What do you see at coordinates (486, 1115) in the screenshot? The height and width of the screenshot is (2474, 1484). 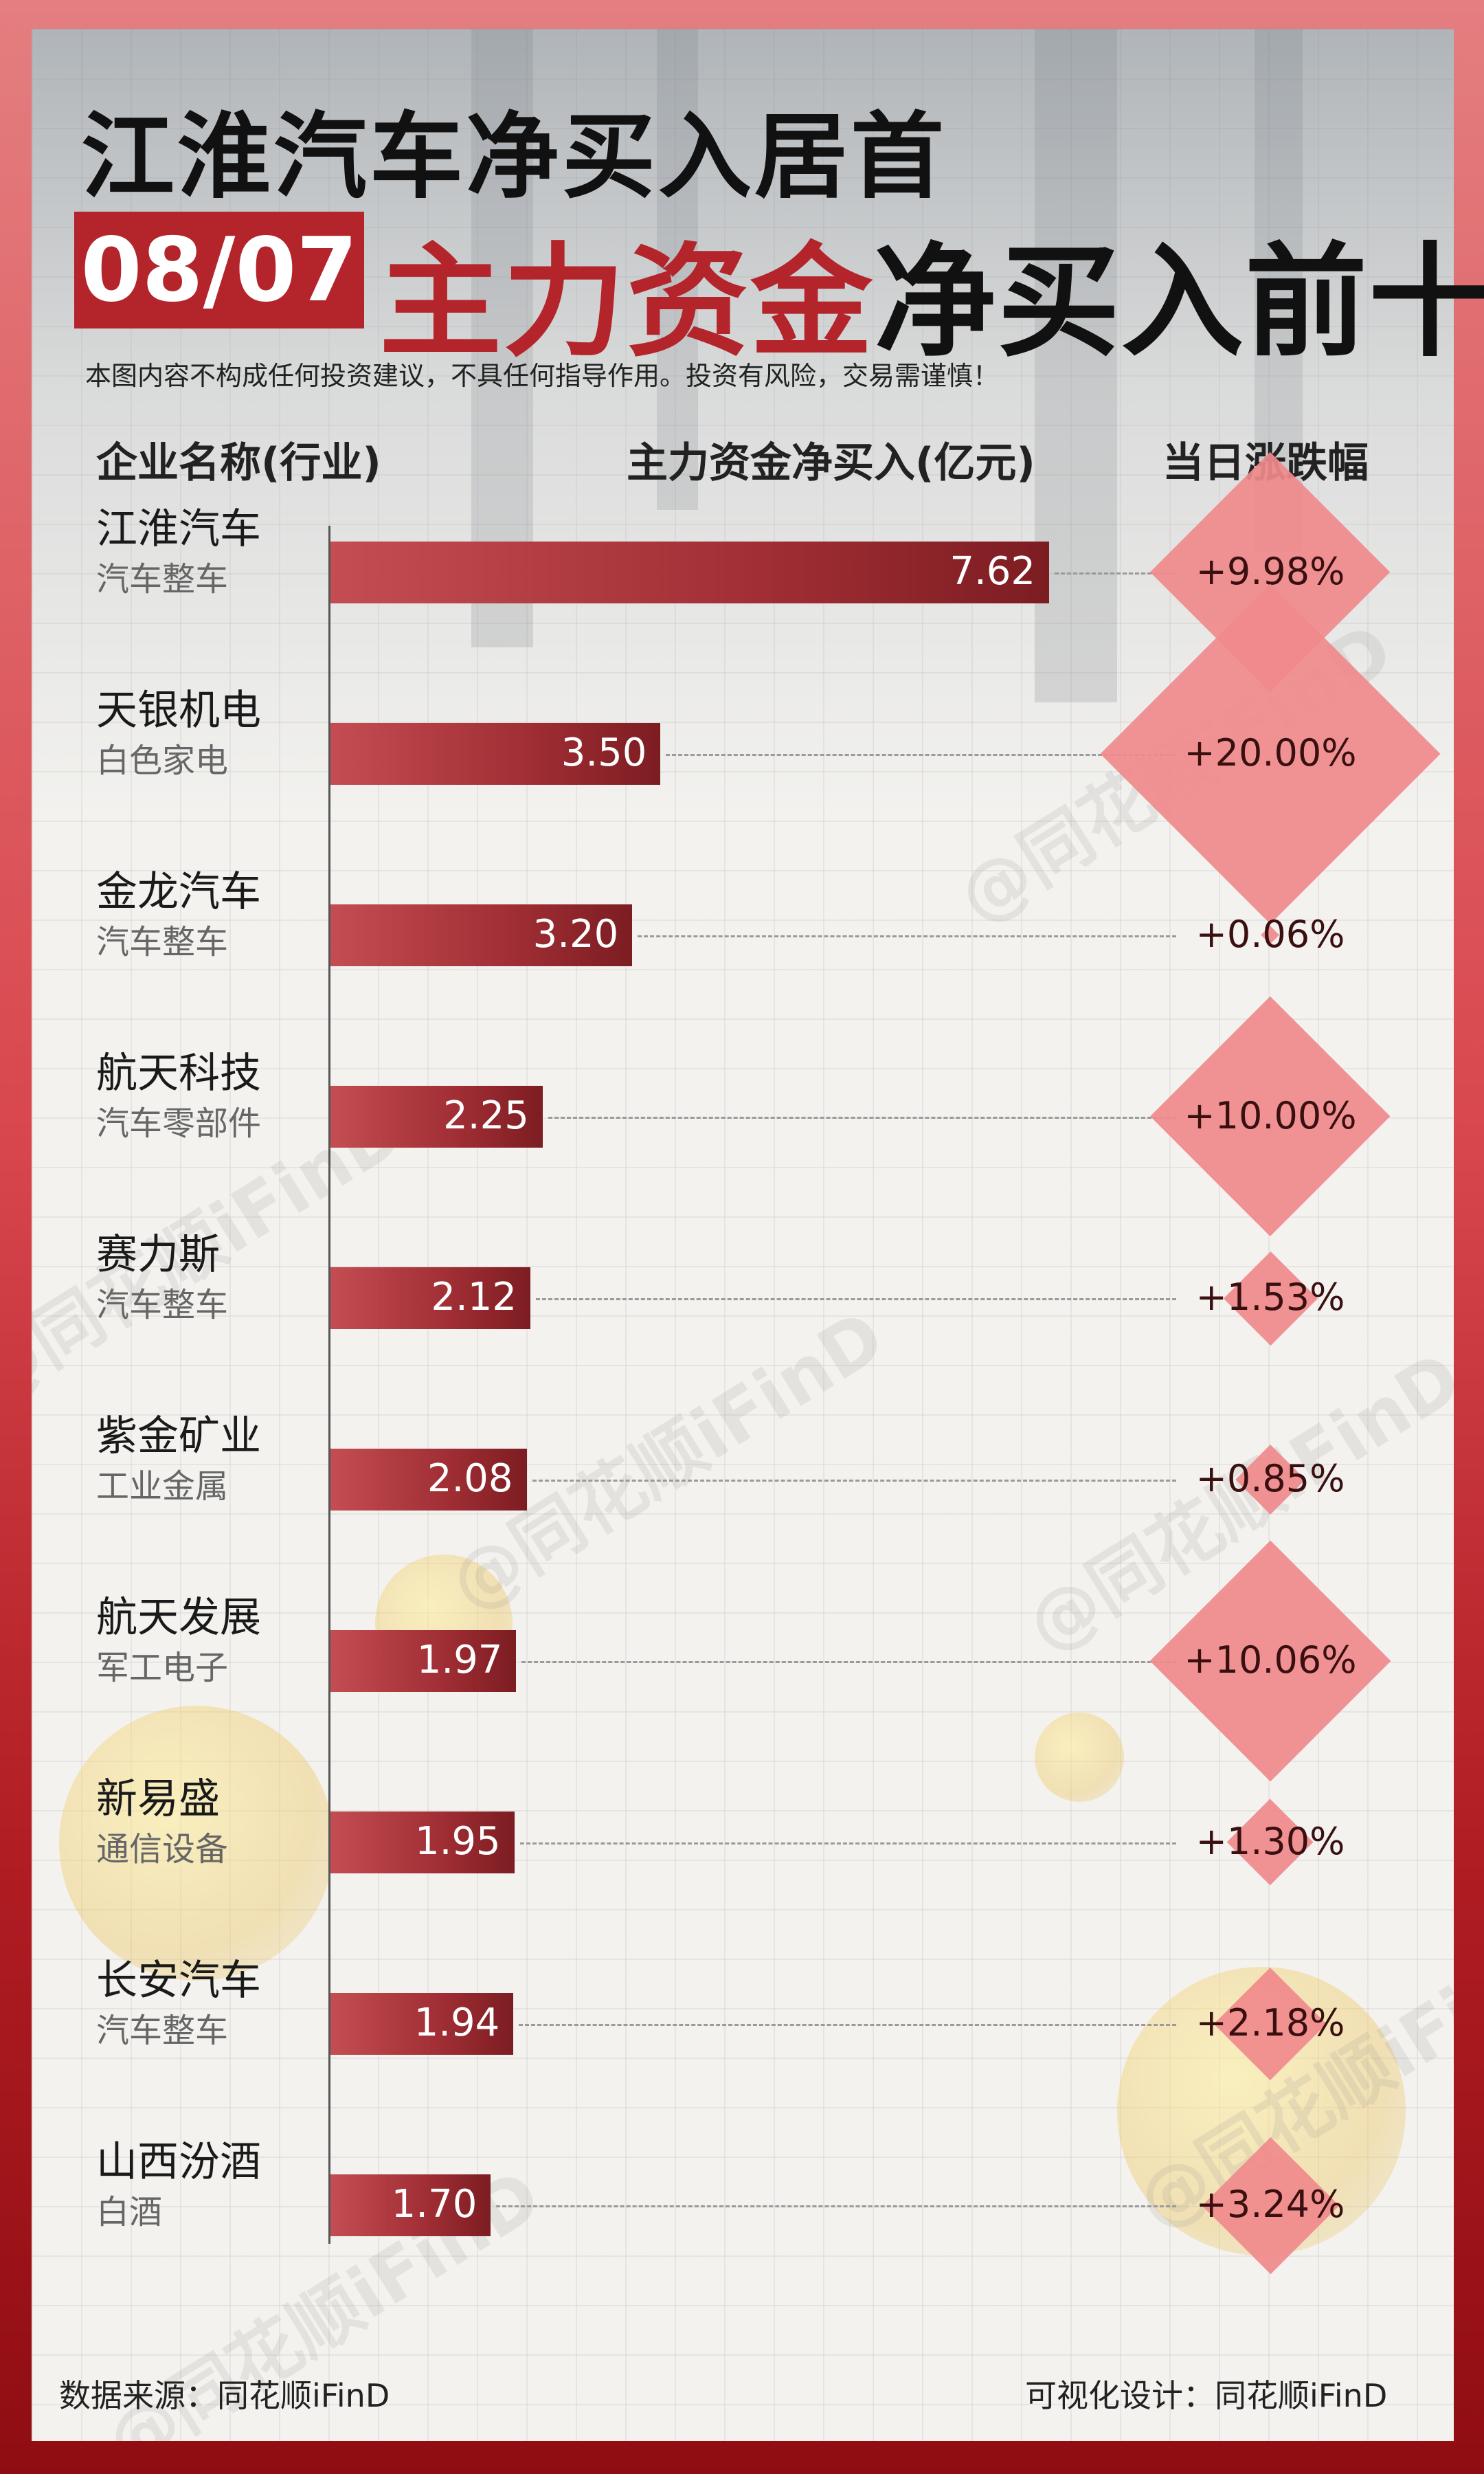 I see `bar-value-label: 2.25` at bounding box center [486, 1115].